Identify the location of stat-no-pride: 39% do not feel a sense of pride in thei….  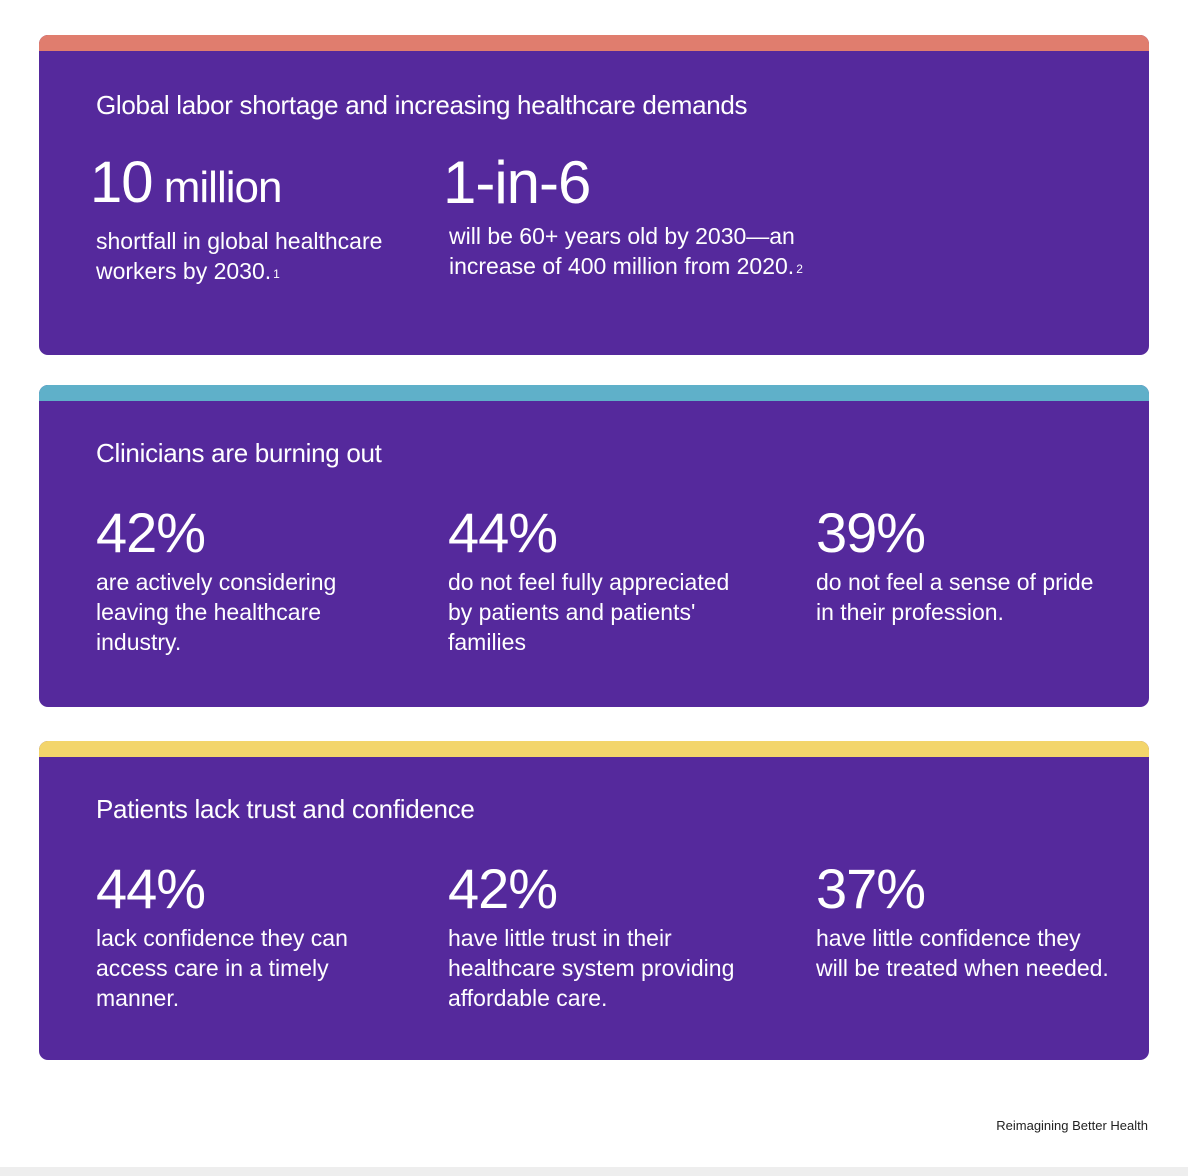
(966, 565).